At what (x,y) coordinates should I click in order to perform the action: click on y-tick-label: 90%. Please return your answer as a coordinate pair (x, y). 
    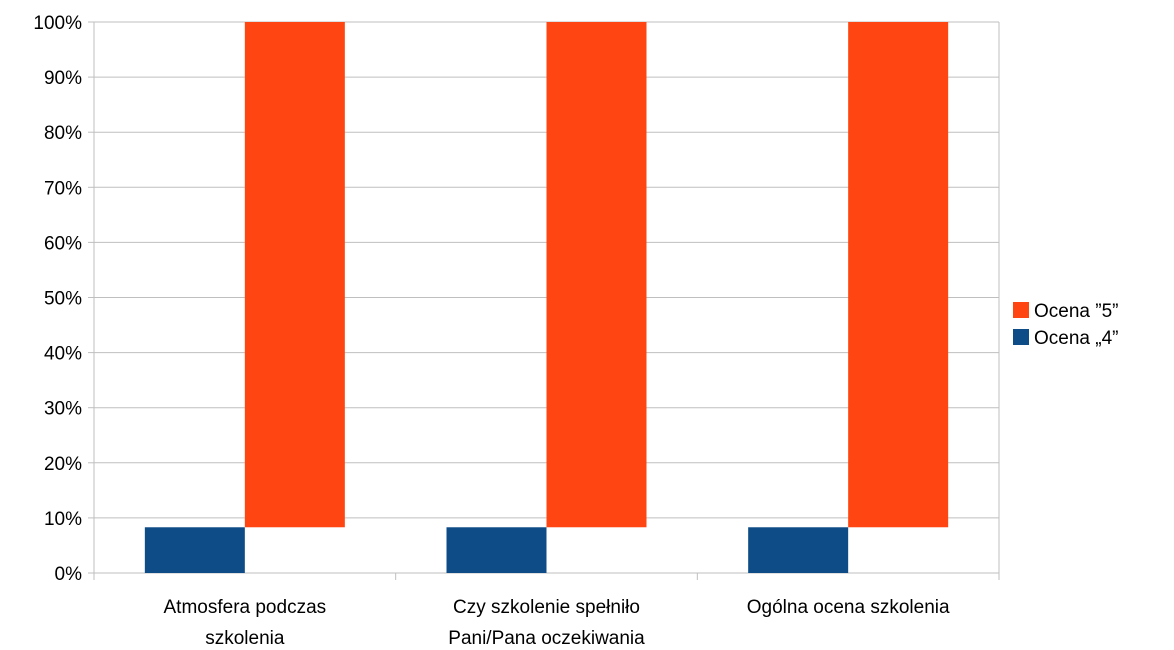
    Looking at the image, I should click on (63, 78).